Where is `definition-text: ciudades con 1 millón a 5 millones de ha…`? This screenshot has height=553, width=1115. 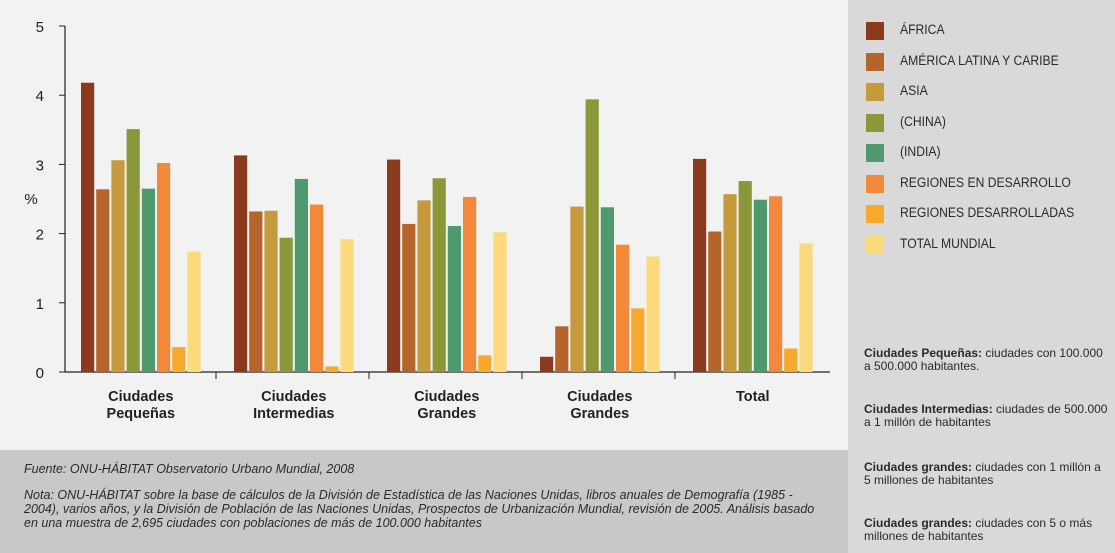
definition-text: ciudades con 1 millón a 5 millones de ha… is located at coordinates (982, 473).